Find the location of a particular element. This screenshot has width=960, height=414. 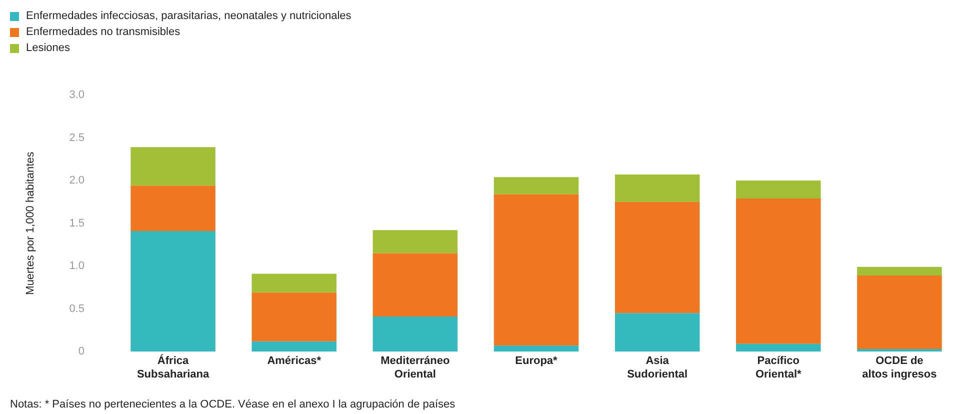

x-tick-label: Europa* is located at coordinates (536, 361).